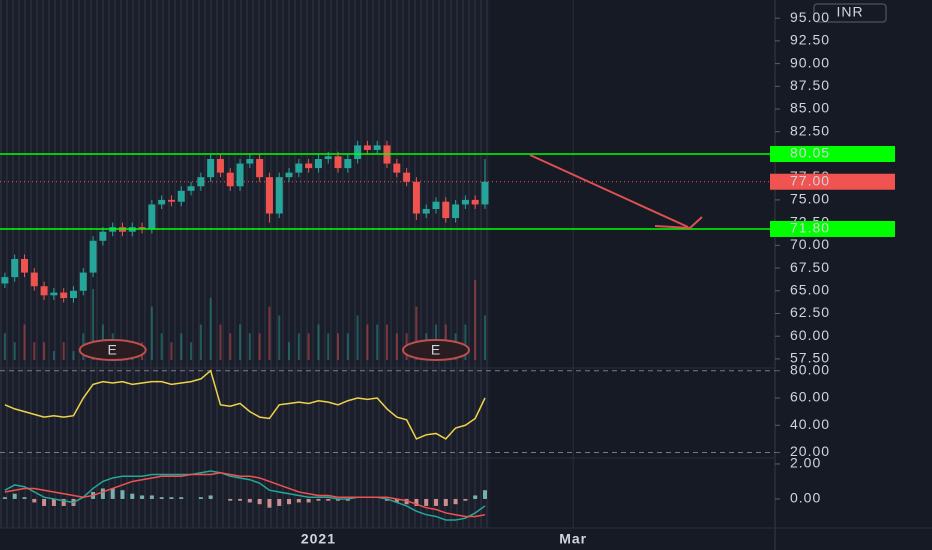 The width and height of the screenshot is (932, 550). What do you see at coordinates (810, 312) in the screenshot?
I see `y-tick-label: 62.50` at bounding box center [810, 312].